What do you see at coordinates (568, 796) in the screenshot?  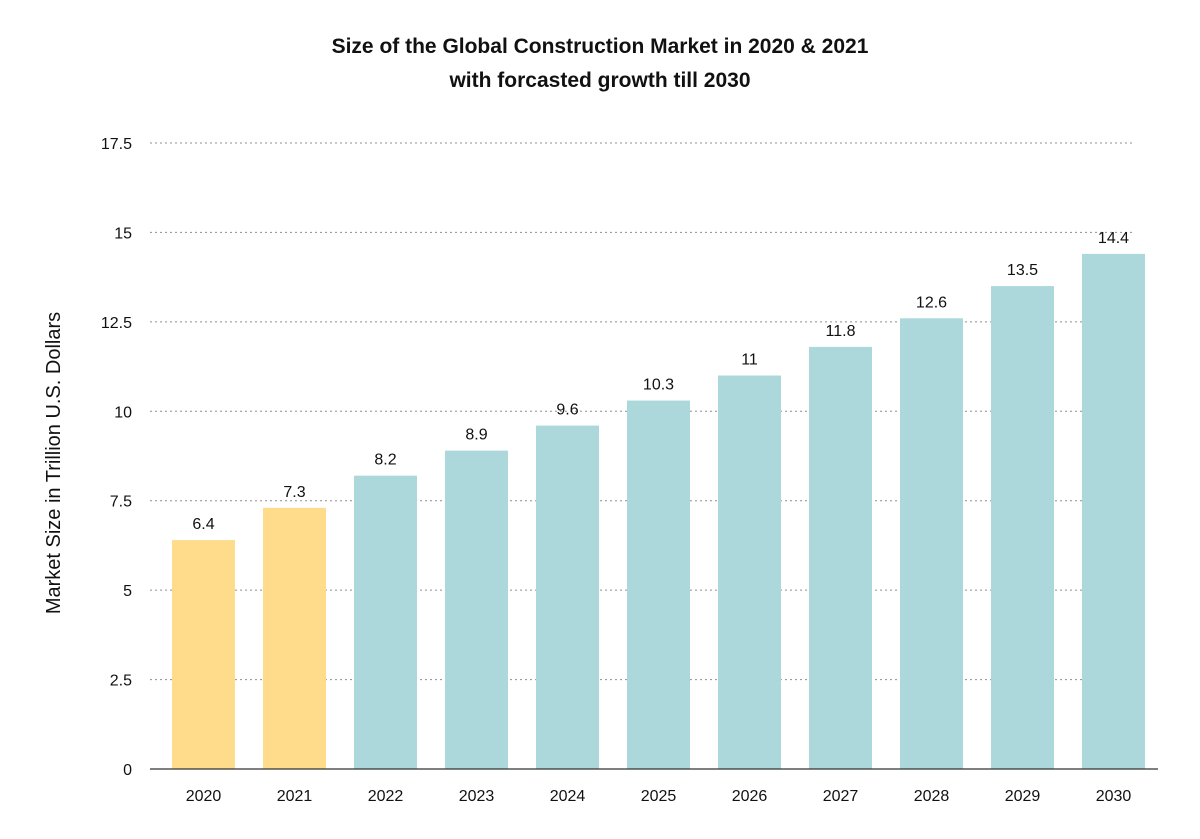 I see `x-tick-label: 2024` at bounding box center [568, 796].